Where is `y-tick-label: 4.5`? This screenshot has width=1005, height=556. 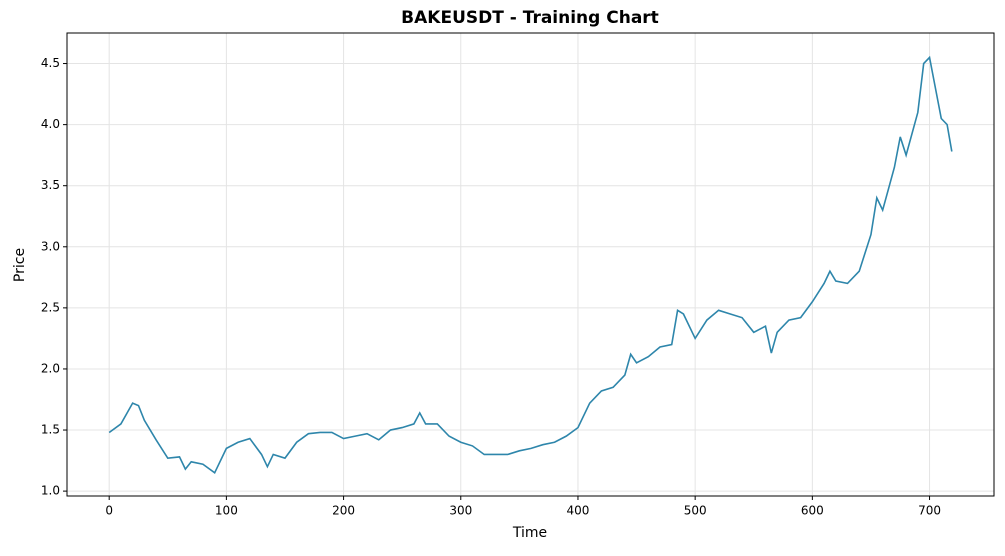 y-tick-label: 4.5 is located at coordinates (50, 63).